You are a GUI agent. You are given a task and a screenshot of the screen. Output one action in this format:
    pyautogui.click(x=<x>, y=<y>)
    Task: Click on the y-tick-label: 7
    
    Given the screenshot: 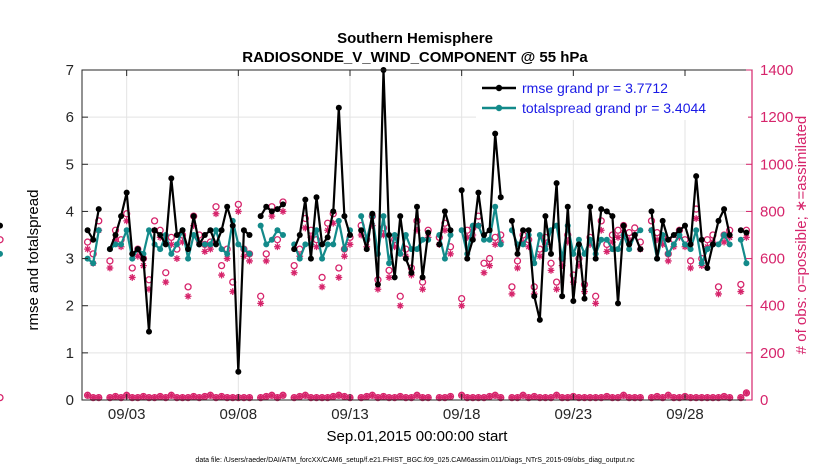 What is the action you would take?
    pyautogui.click(x=70, y=70)
    